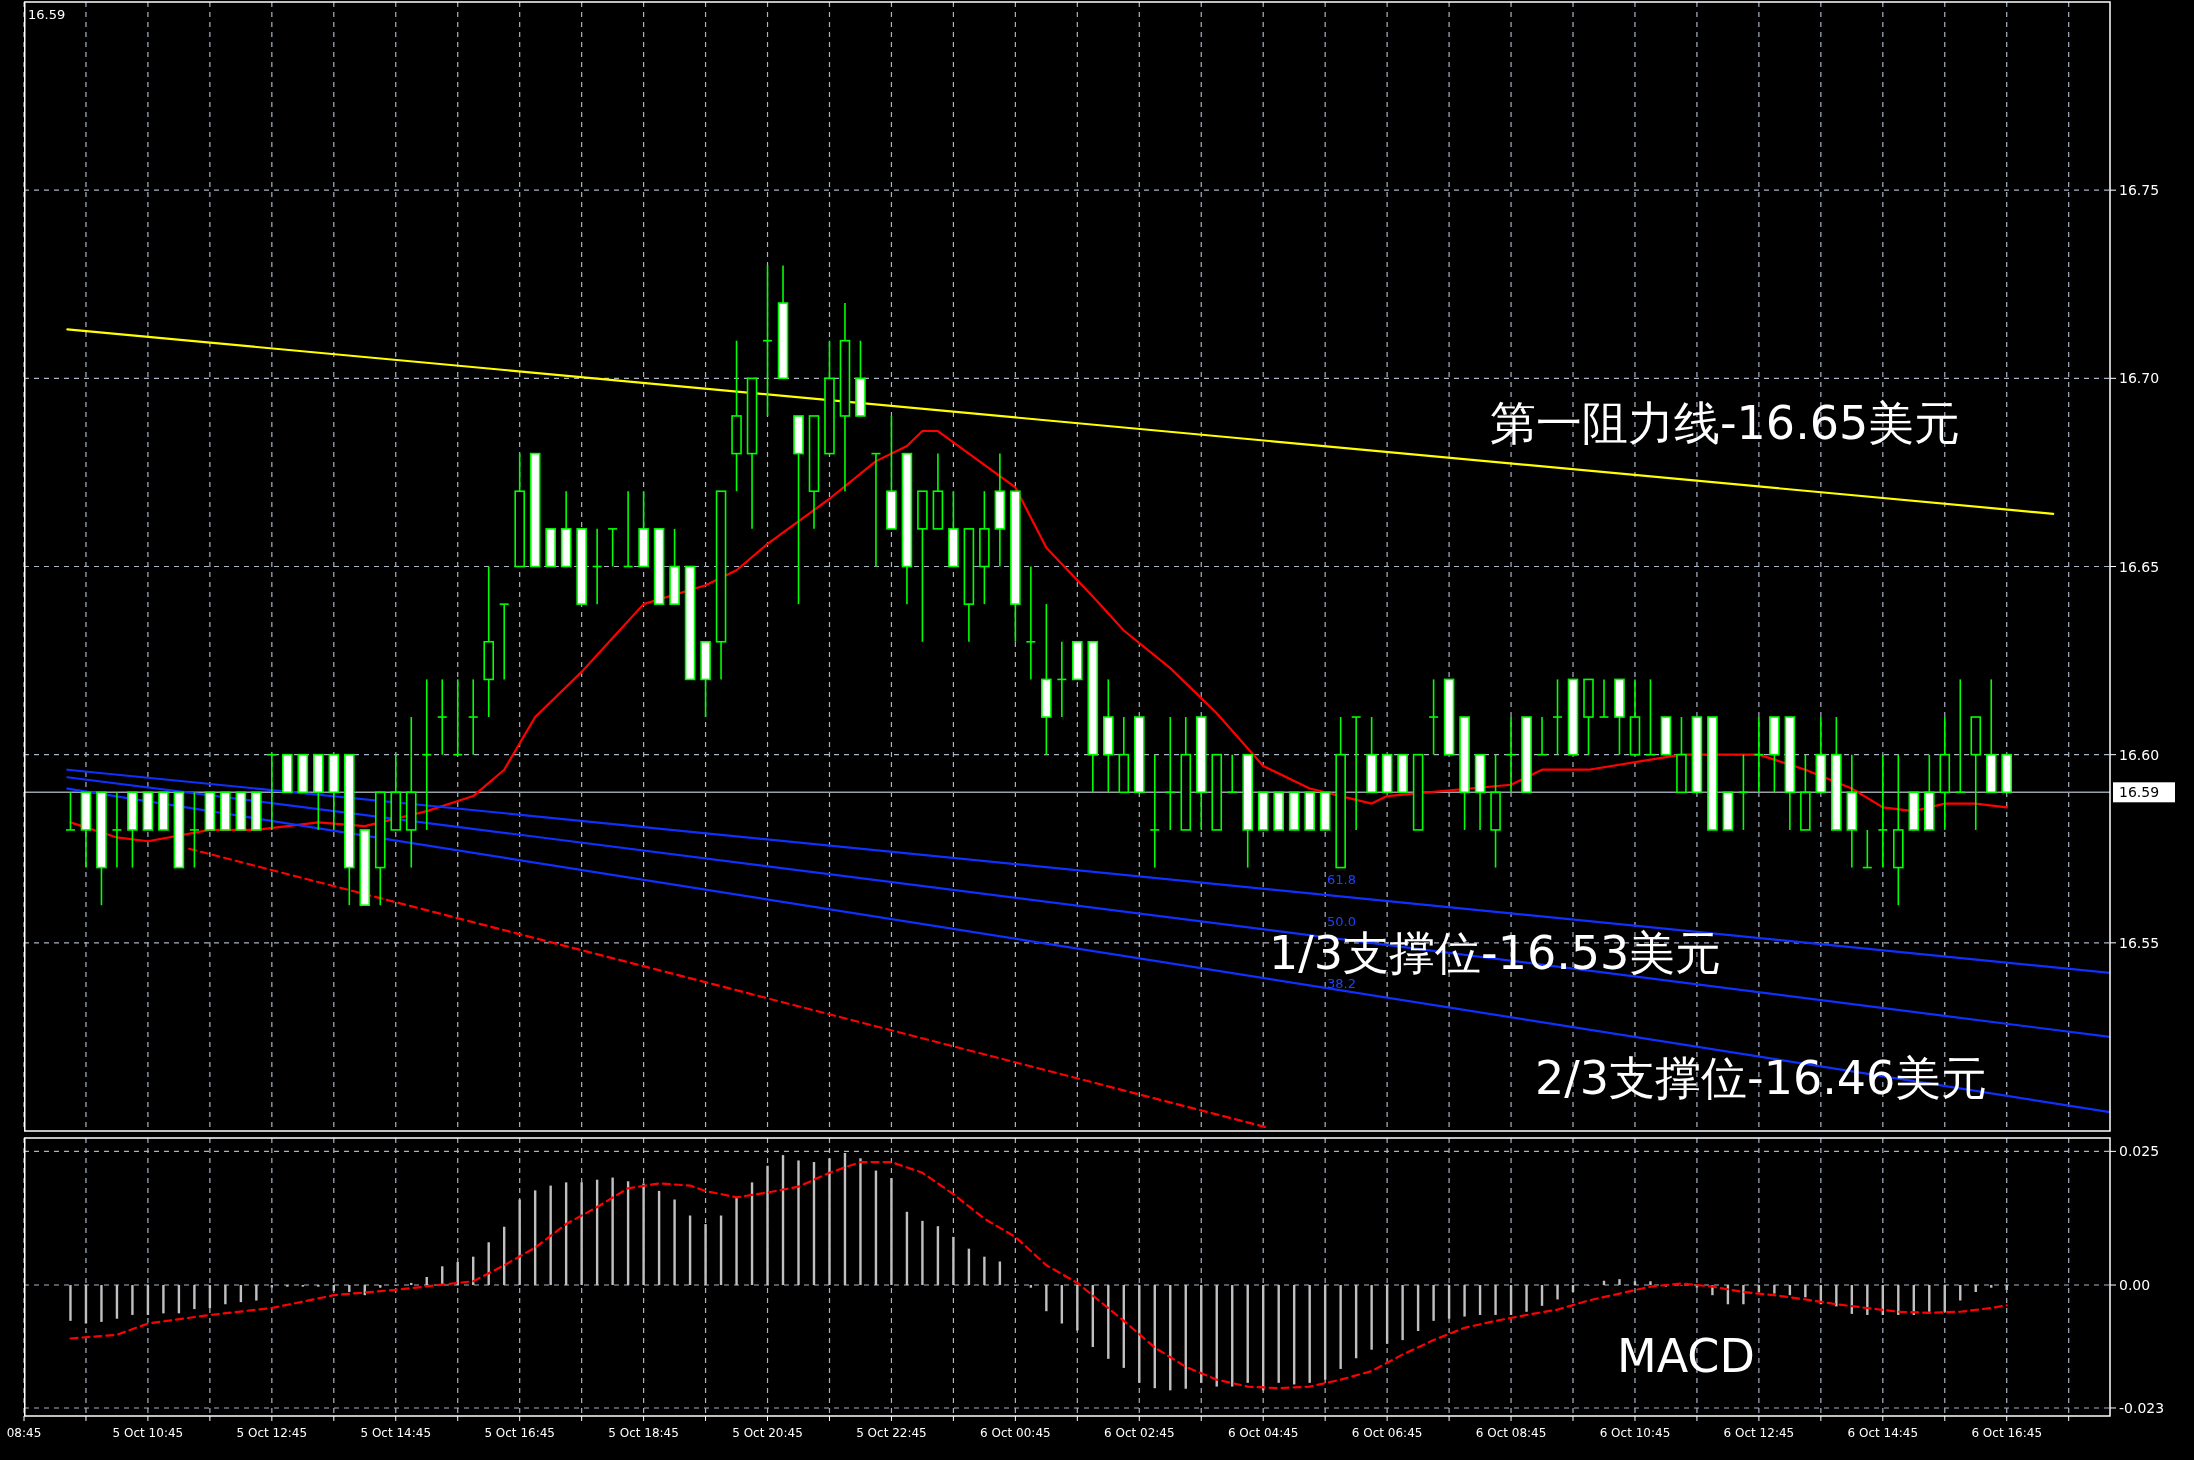 The image size is (2194, 1460). What do you see at coordinates (24, 1433) in the screenshot?
I see `x-tick-label: 08:45` at bounding box center [24, 1433].